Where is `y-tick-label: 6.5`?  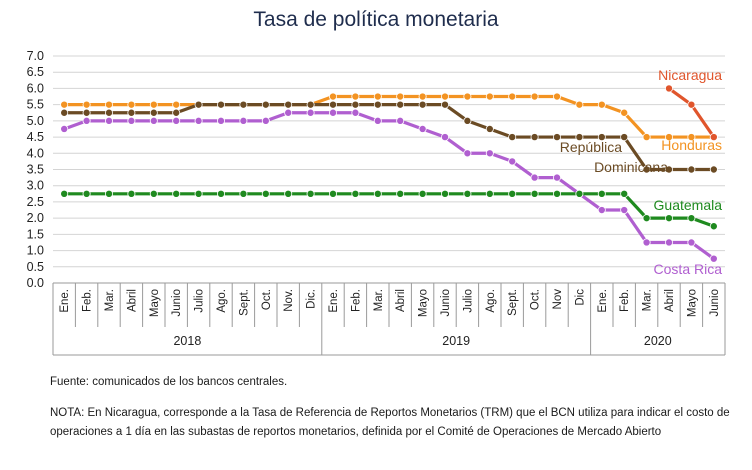 y-tick-label: 6.5 is located at coordinates (35, 72).